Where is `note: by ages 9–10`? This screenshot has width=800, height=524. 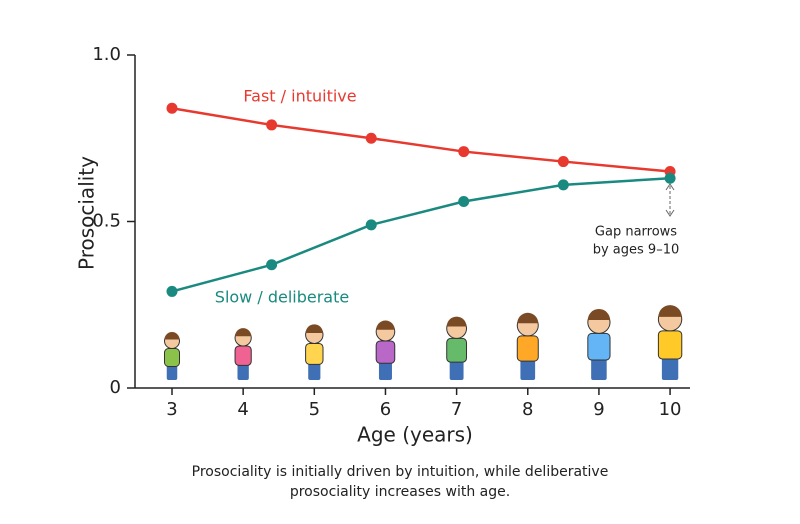 note: by ages 9–10 is located at coordinates (636, 250).